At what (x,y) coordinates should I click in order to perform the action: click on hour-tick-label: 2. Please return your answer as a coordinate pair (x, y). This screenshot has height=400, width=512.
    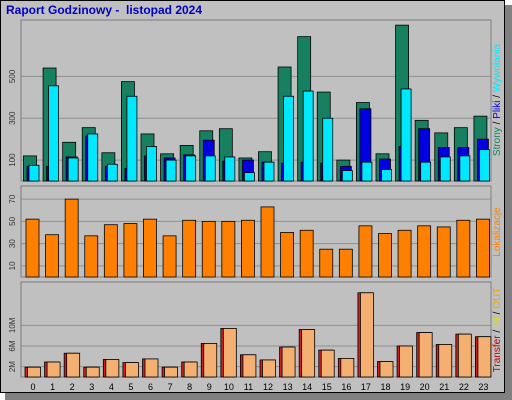
    Looking at the image, I should click on (72, 387).